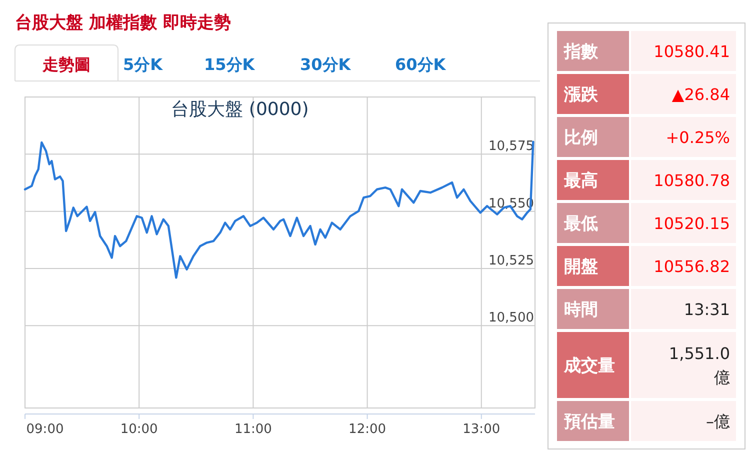 The image size is (753, 471). Describe the element at coordinates (240, 109) in the screenshot. I see `chart-subtitle: 台股大盤 (0000)` at that location.